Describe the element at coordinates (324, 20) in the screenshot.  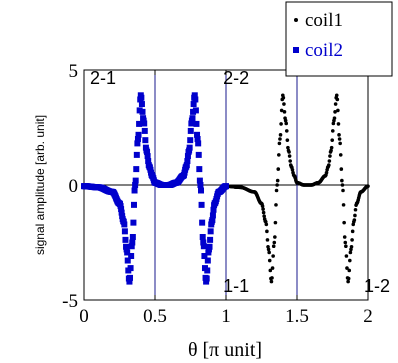
I see `legend-label: coil1` at that location.